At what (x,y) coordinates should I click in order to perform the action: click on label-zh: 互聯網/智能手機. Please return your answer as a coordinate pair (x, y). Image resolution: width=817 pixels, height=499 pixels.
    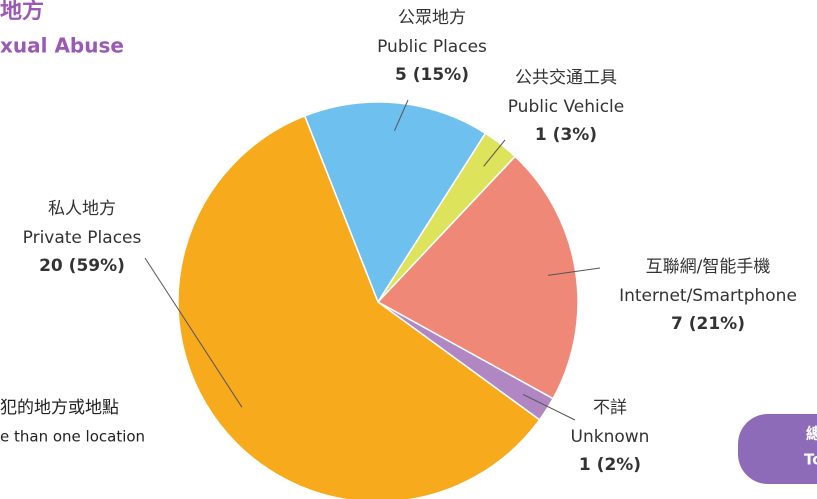
    Looking at the image, I should click on (708, 267).